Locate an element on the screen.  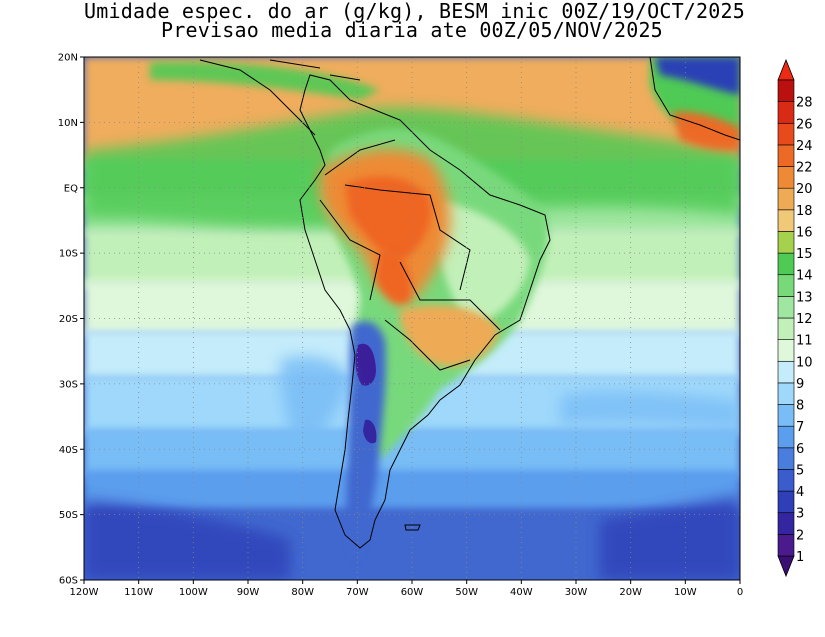
field-southern-pacific-dry is located at coordinates (187, 540).